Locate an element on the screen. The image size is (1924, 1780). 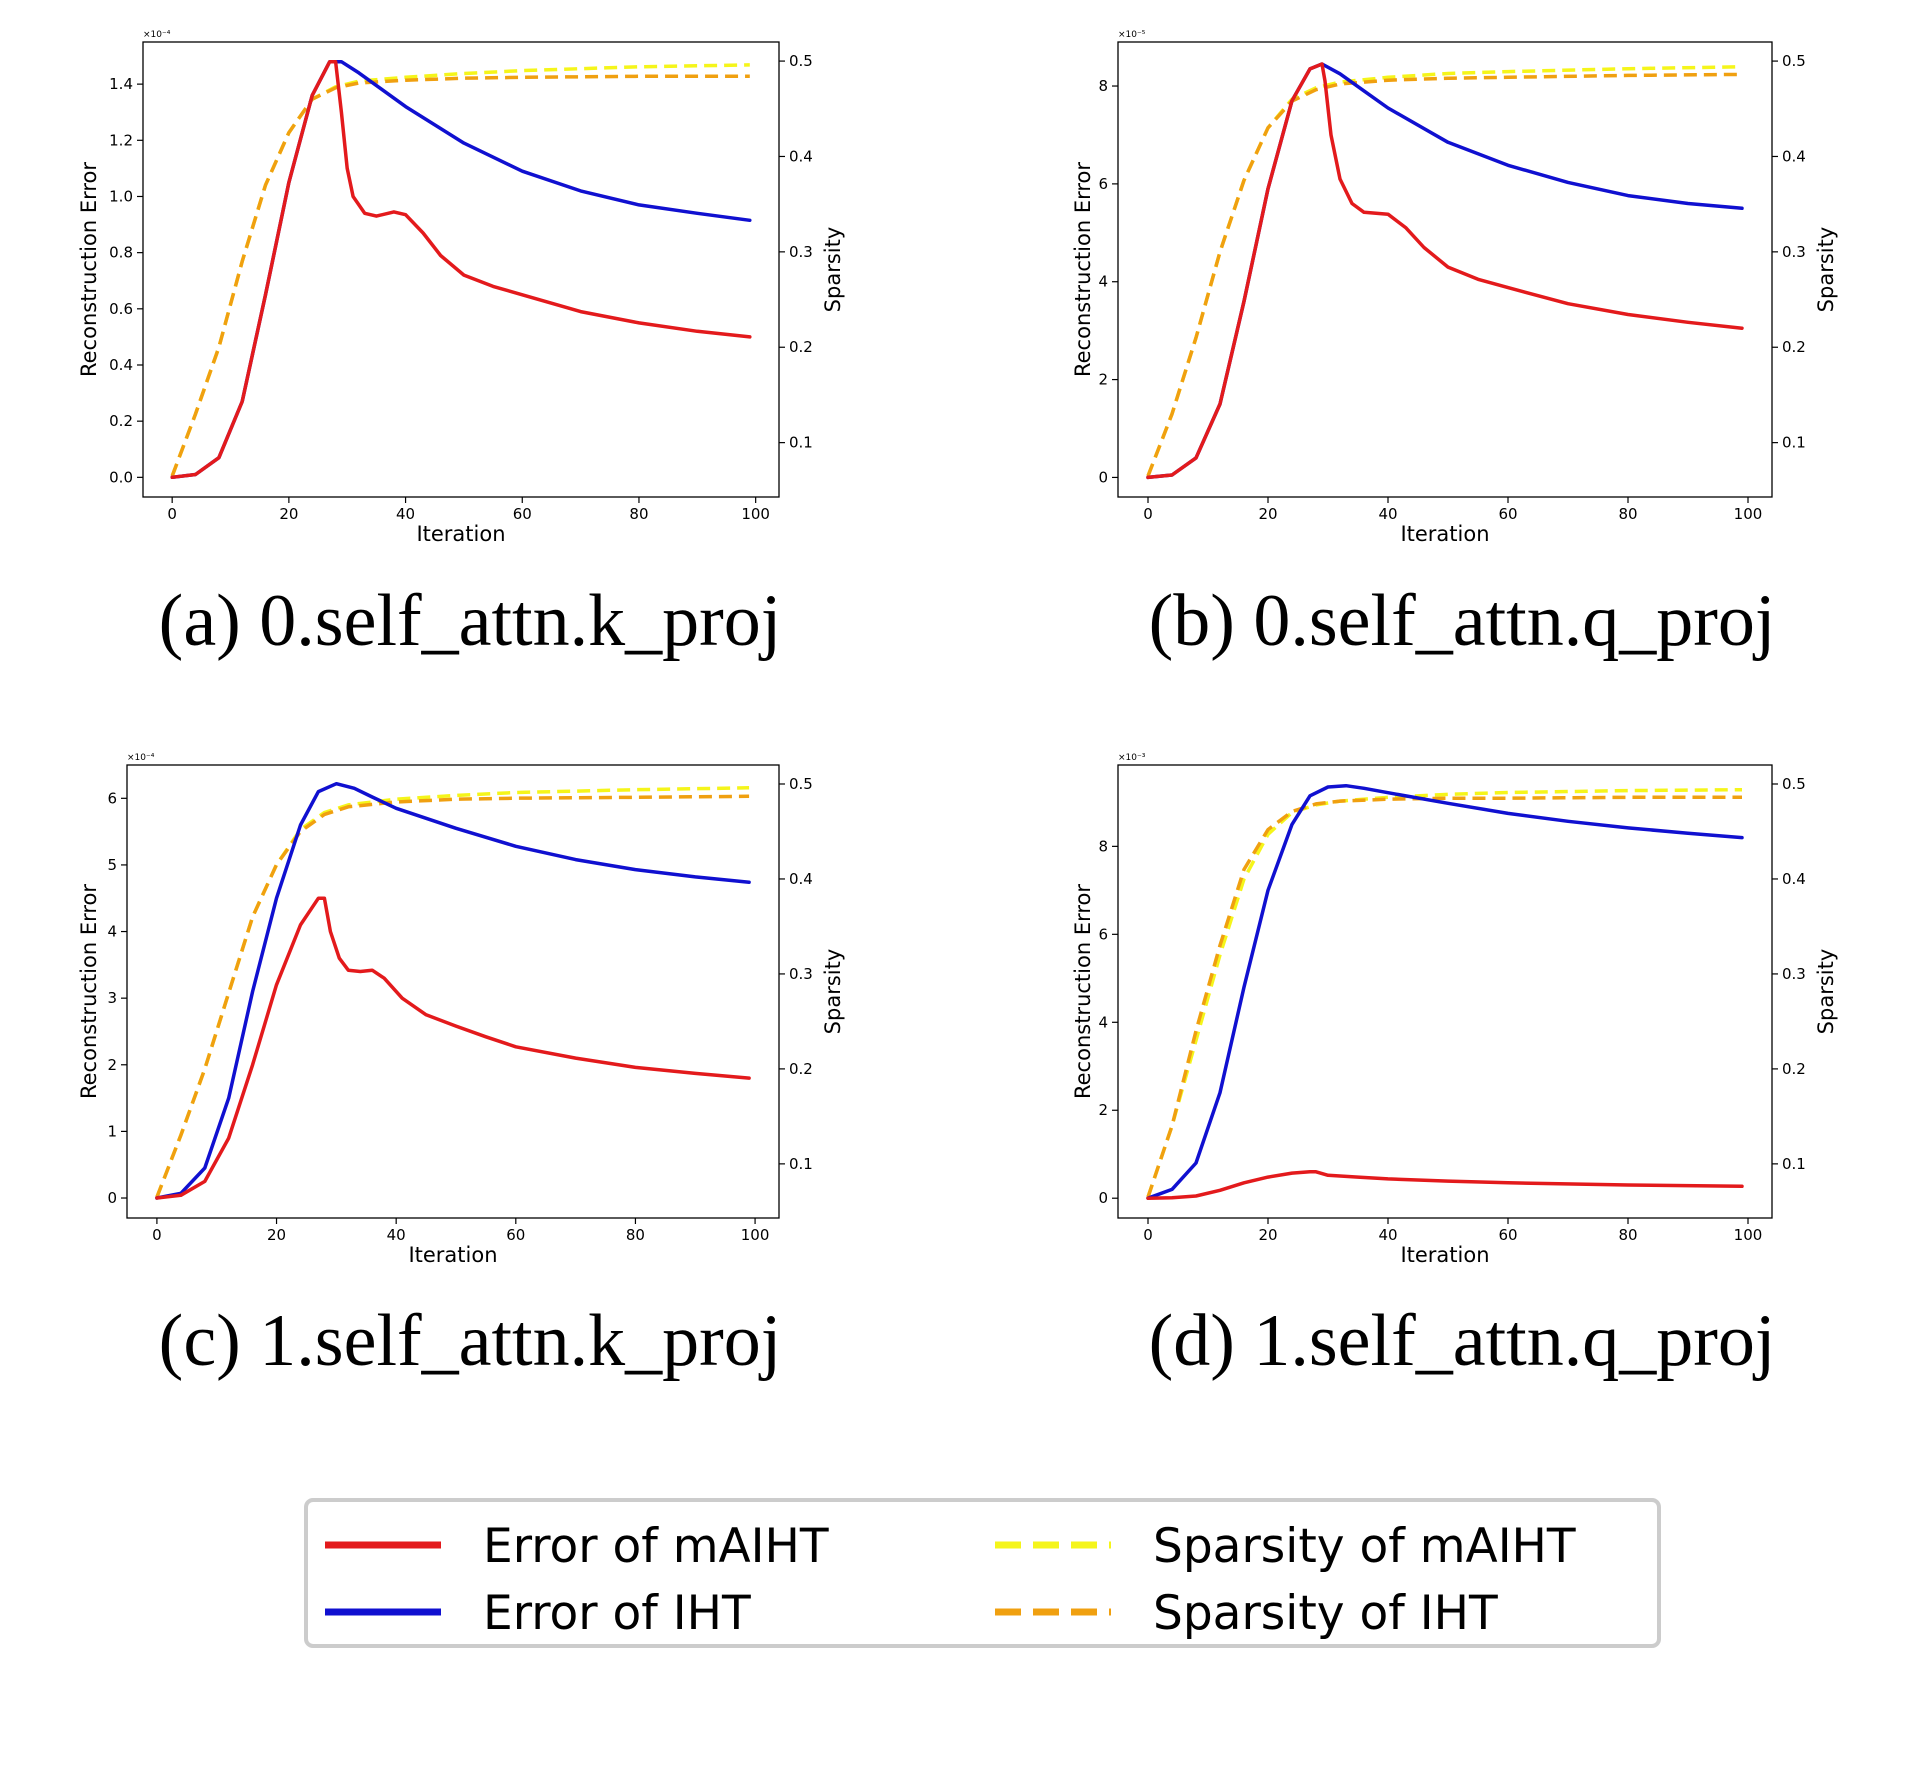
legend-label: Sparsity of mAIHT is located at coordinates (1364, 1546).